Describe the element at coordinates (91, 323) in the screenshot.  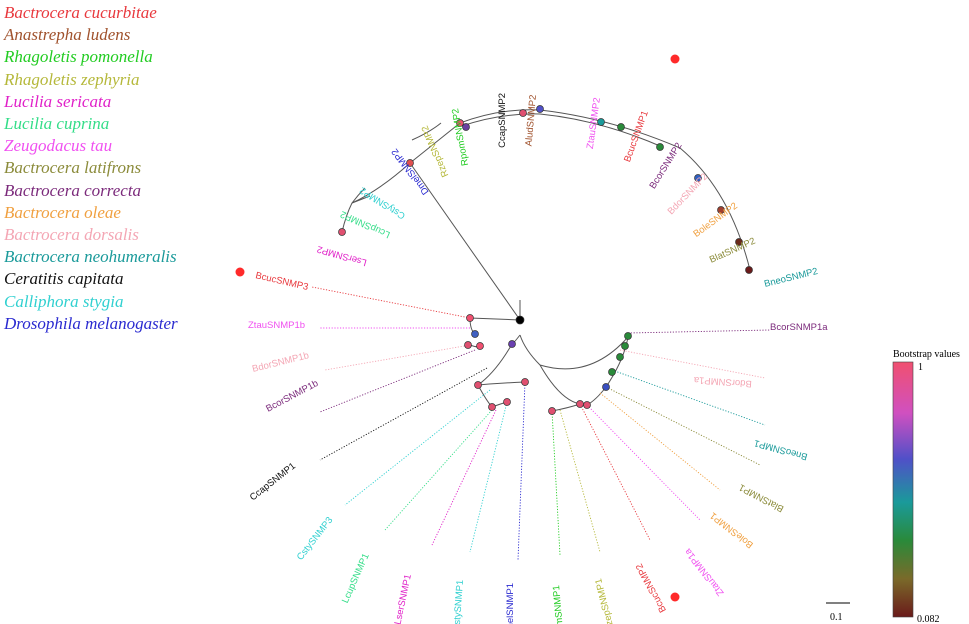
I see `legend-entry: Drosophila melanogaster` at that location.